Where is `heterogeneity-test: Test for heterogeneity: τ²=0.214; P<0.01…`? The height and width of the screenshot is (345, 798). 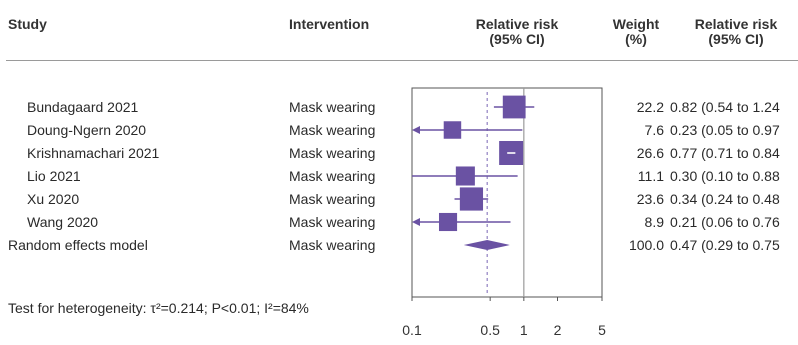
heterogeneity-test: Test for heterogeneity: τ²=0.214; P<0.01… is located at coordinates (158, 308).